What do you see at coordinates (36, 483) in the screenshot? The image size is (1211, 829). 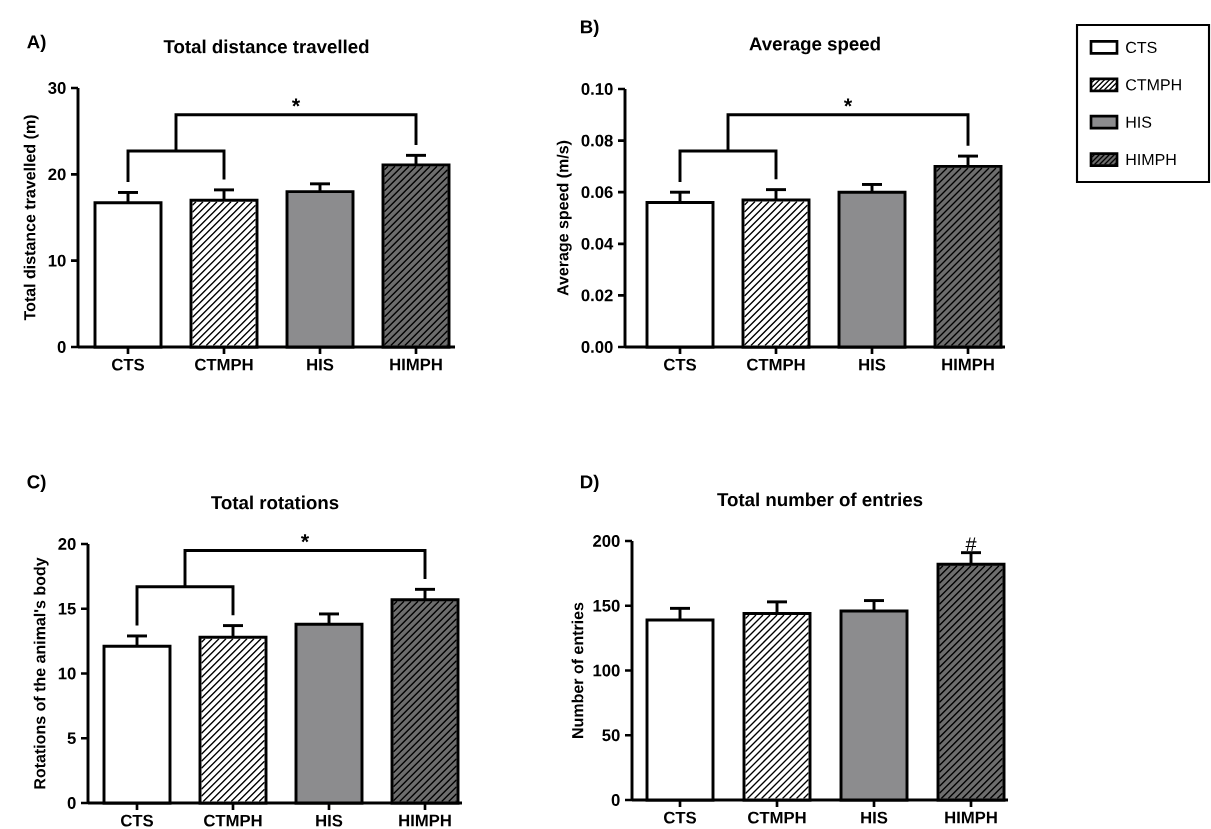 I see `text: C)` at bounding box center [36, 483].